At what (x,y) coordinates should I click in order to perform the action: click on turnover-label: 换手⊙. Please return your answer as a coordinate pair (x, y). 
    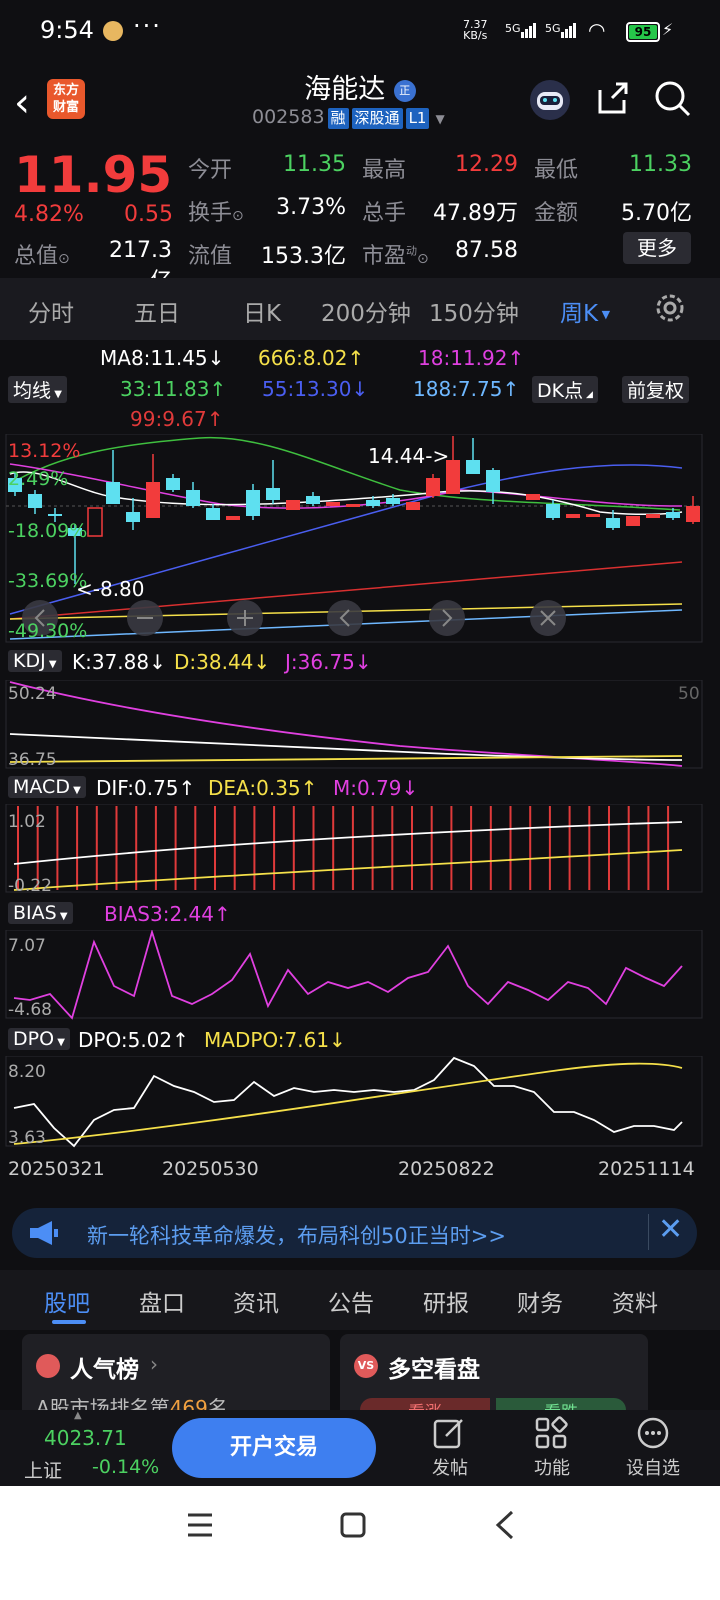
    Looking at the image, I should click on (216, 213).